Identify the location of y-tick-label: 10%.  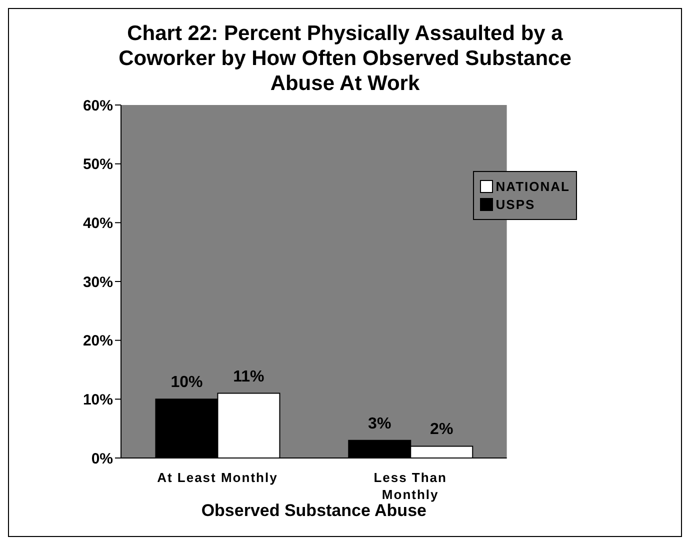
(97, 399).